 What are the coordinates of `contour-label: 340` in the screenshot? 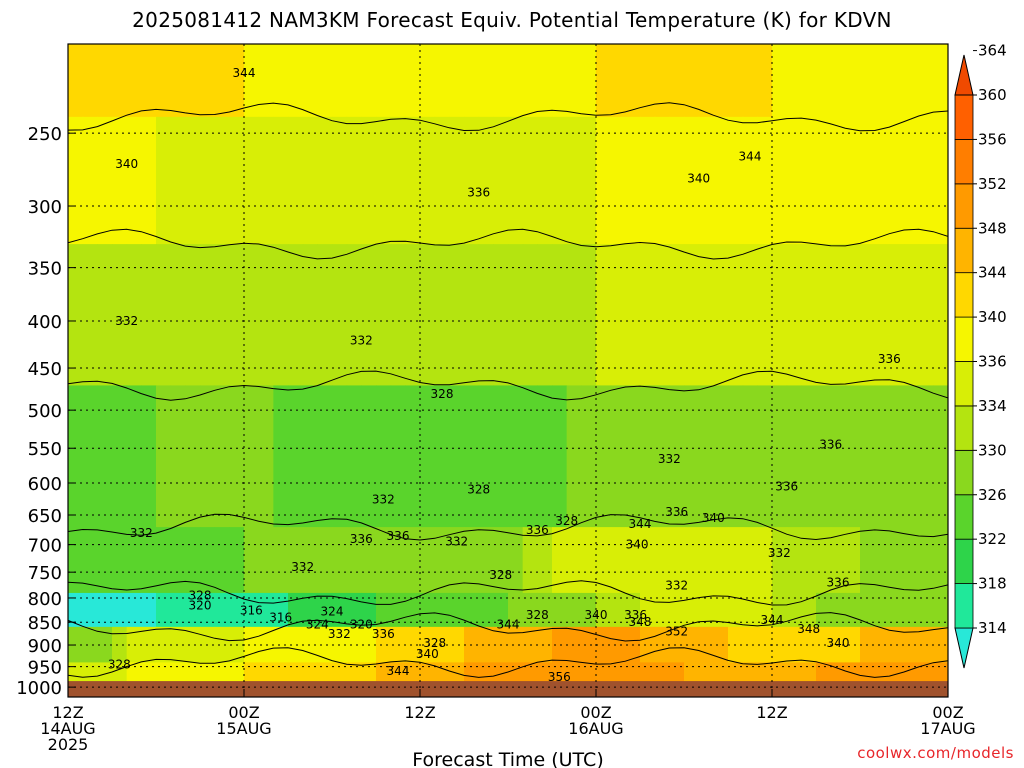 It's located at (126, 164).